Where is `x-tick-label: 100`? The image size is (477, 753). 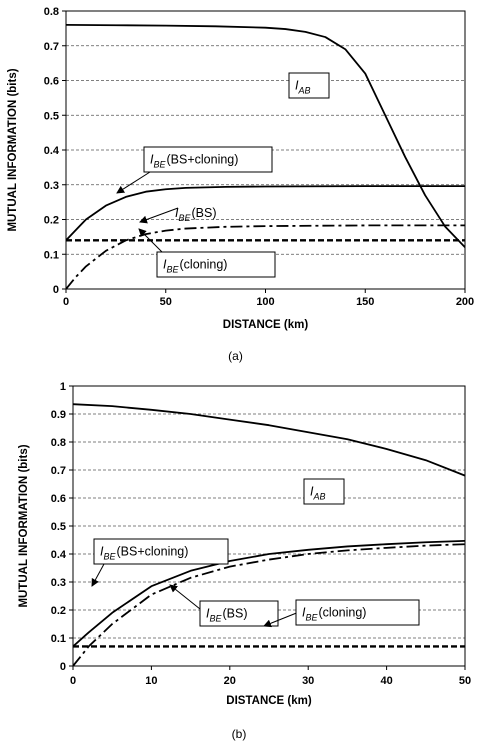 x-tick-label: 100 is located at coordinates (265, 302).